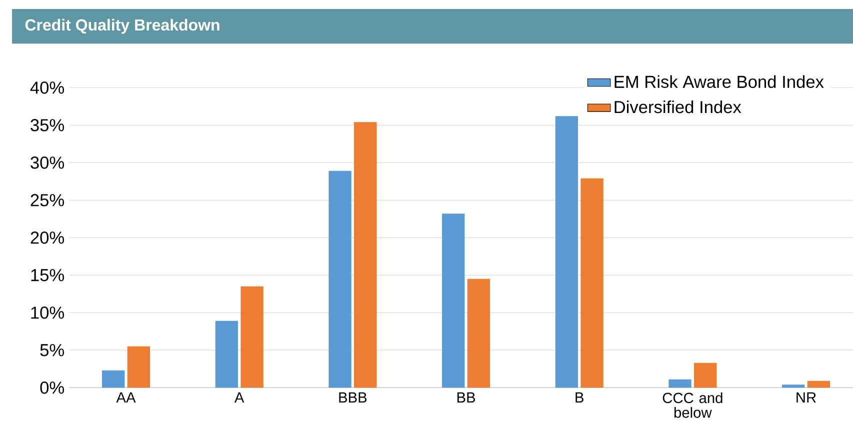  Describe the element at coordinates (466, 397) in the screenshot. I see `x-tick-label: BB` at that location.